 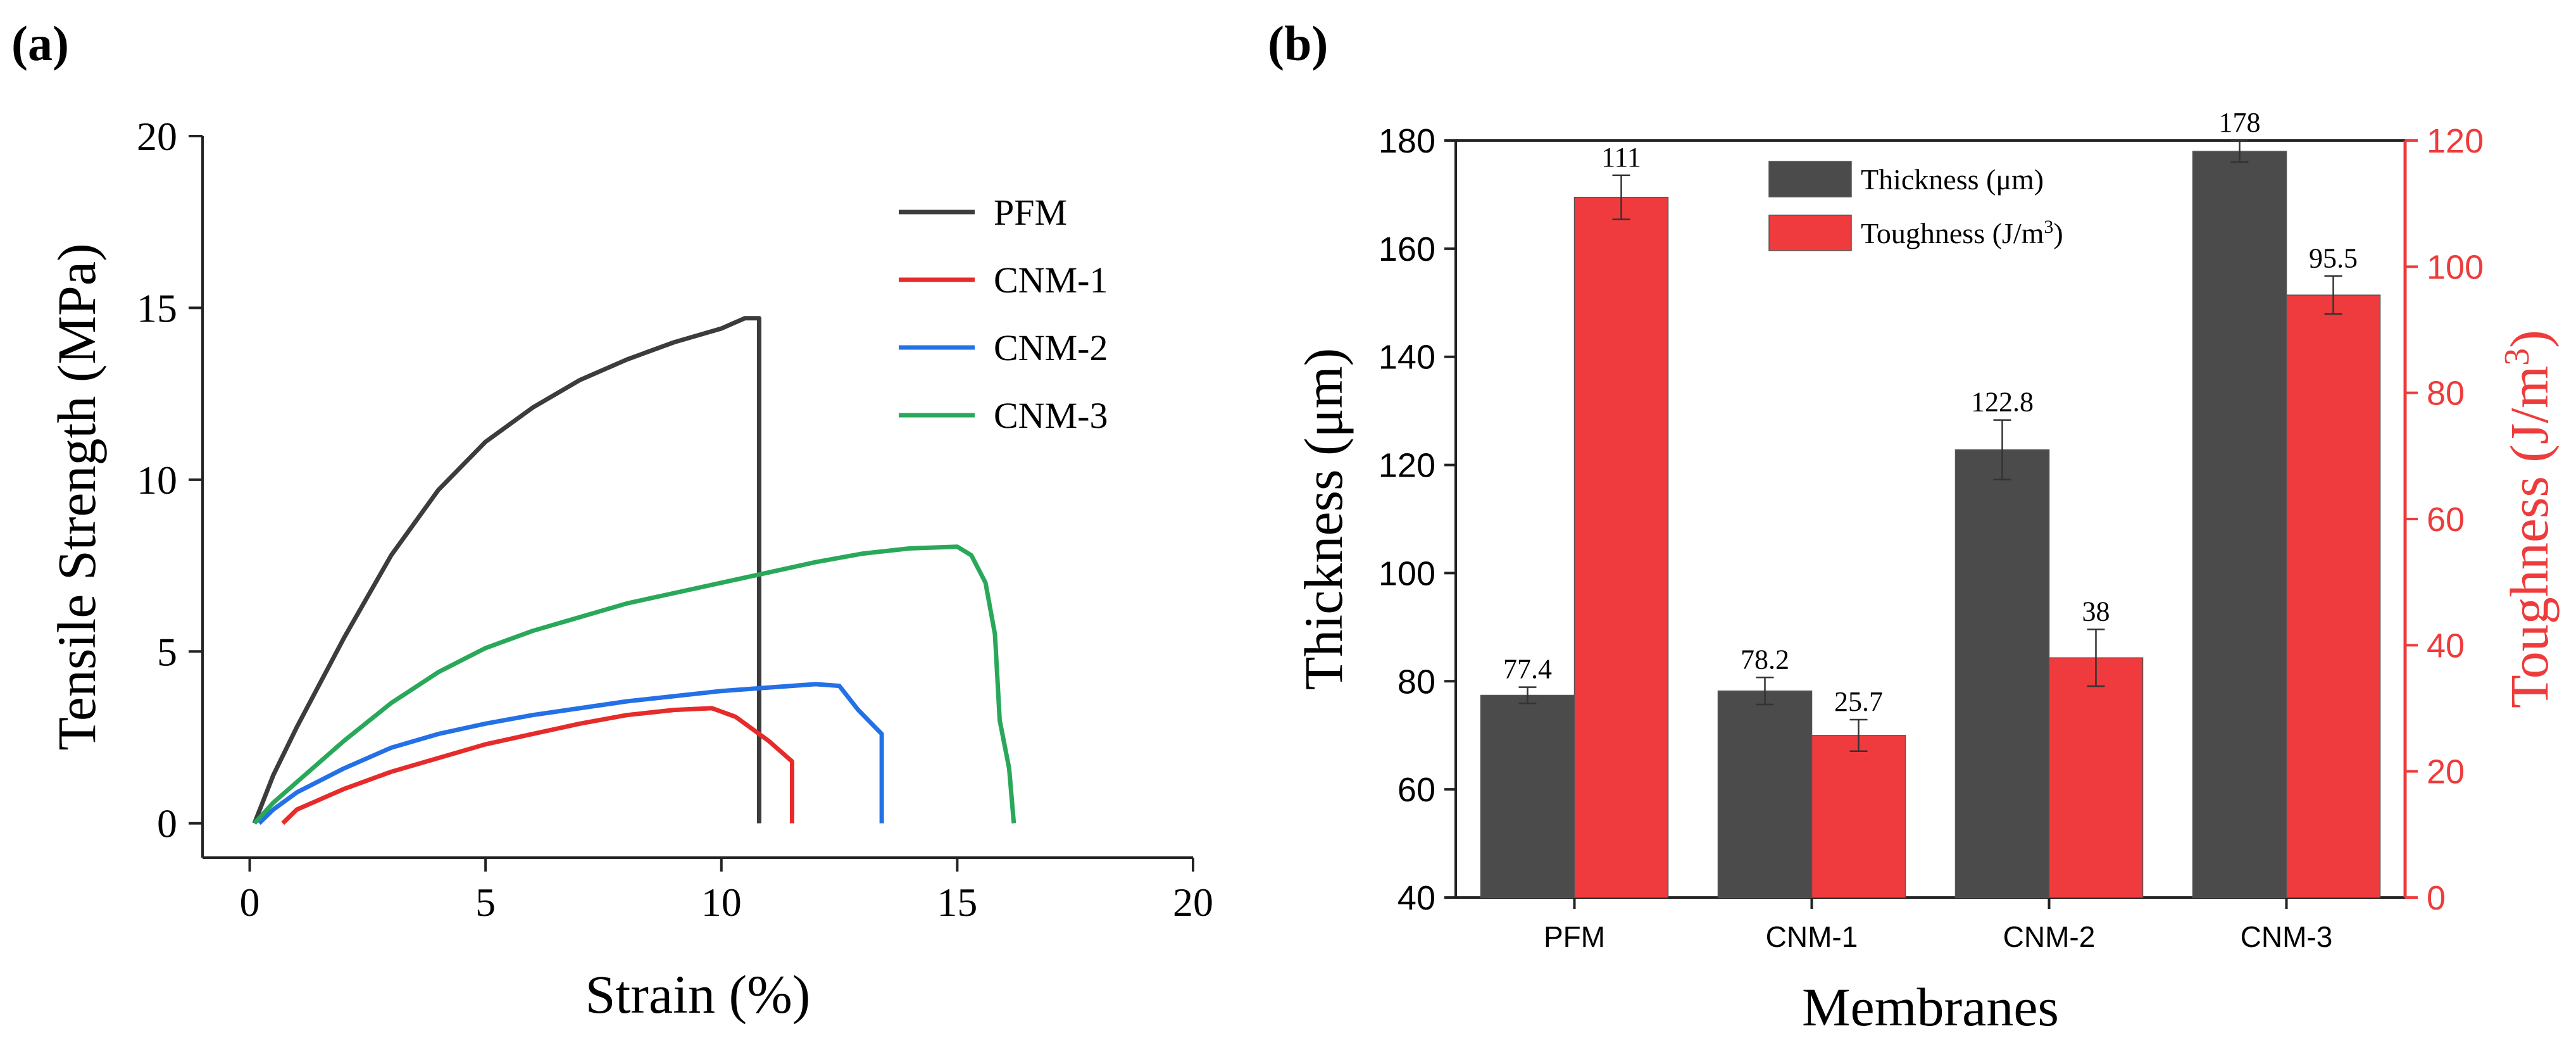 I want to click on y2-tick-label-b: 100, so click(x=2455, y=267).